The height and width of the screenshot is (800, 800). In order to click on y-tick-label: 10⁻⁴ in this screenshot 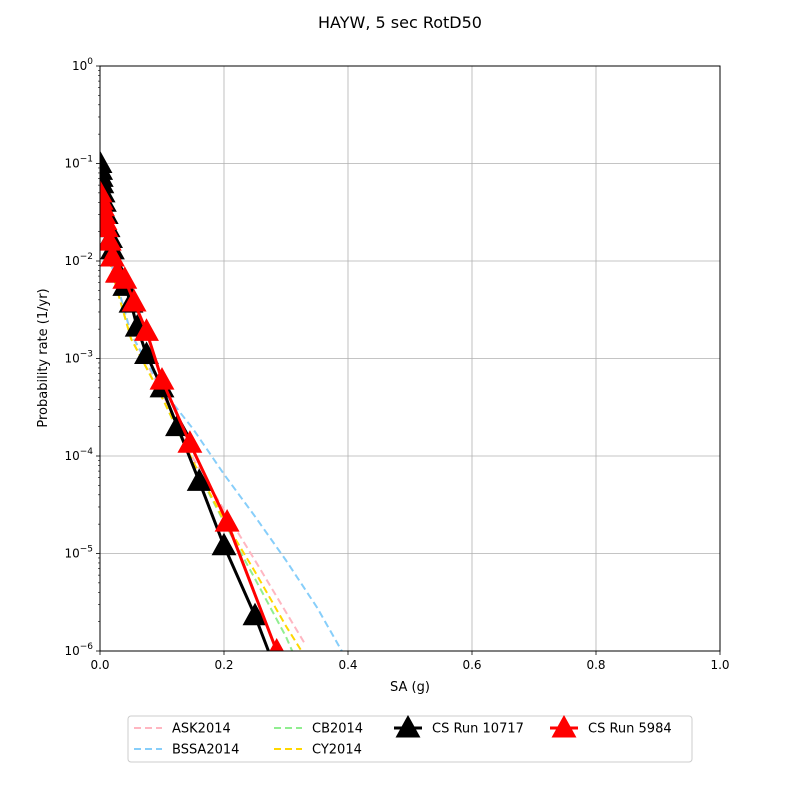, I will do `click(78, 455)`.